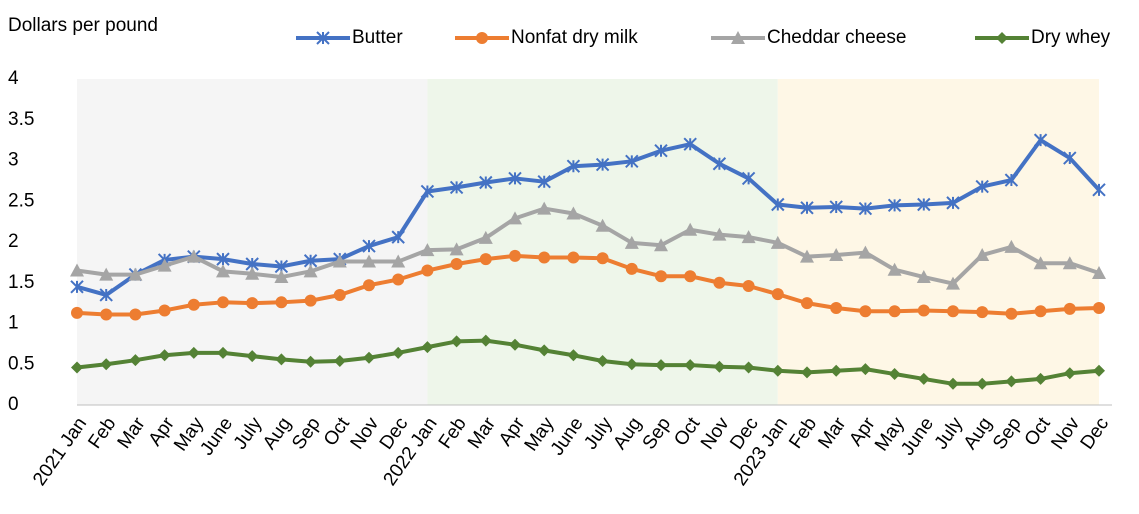  What do you see at coordinates (102, 433) in the screenshot?
I see `x-tick-label: Feb` at bounding box center [102, 433].